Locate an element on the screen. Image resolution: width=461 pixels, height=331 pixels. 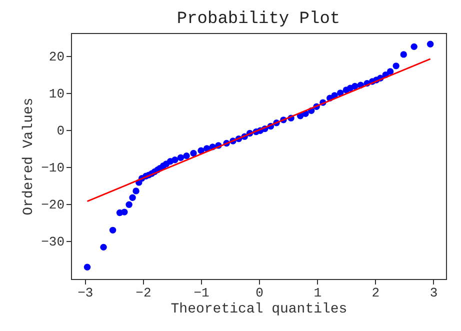
x-tick-label: 2 is located at coordinates (376, 293).